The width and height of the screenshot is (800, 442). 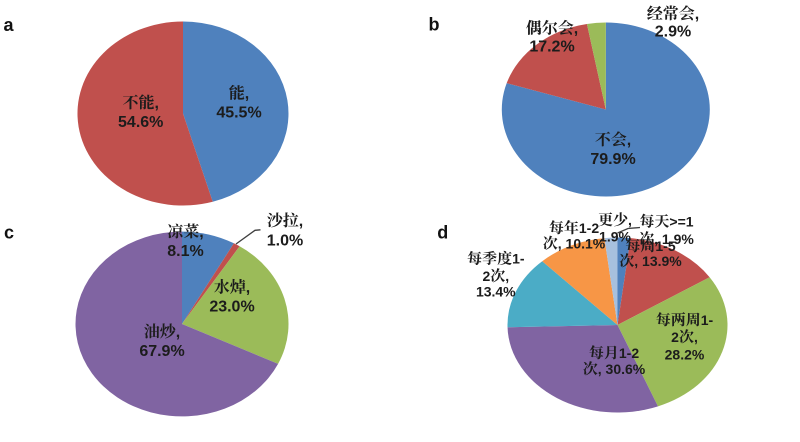 What do you see at coordinates (9, 232) in the screenshot?
I see `svg-text: c` at bounding box center [9, 232].